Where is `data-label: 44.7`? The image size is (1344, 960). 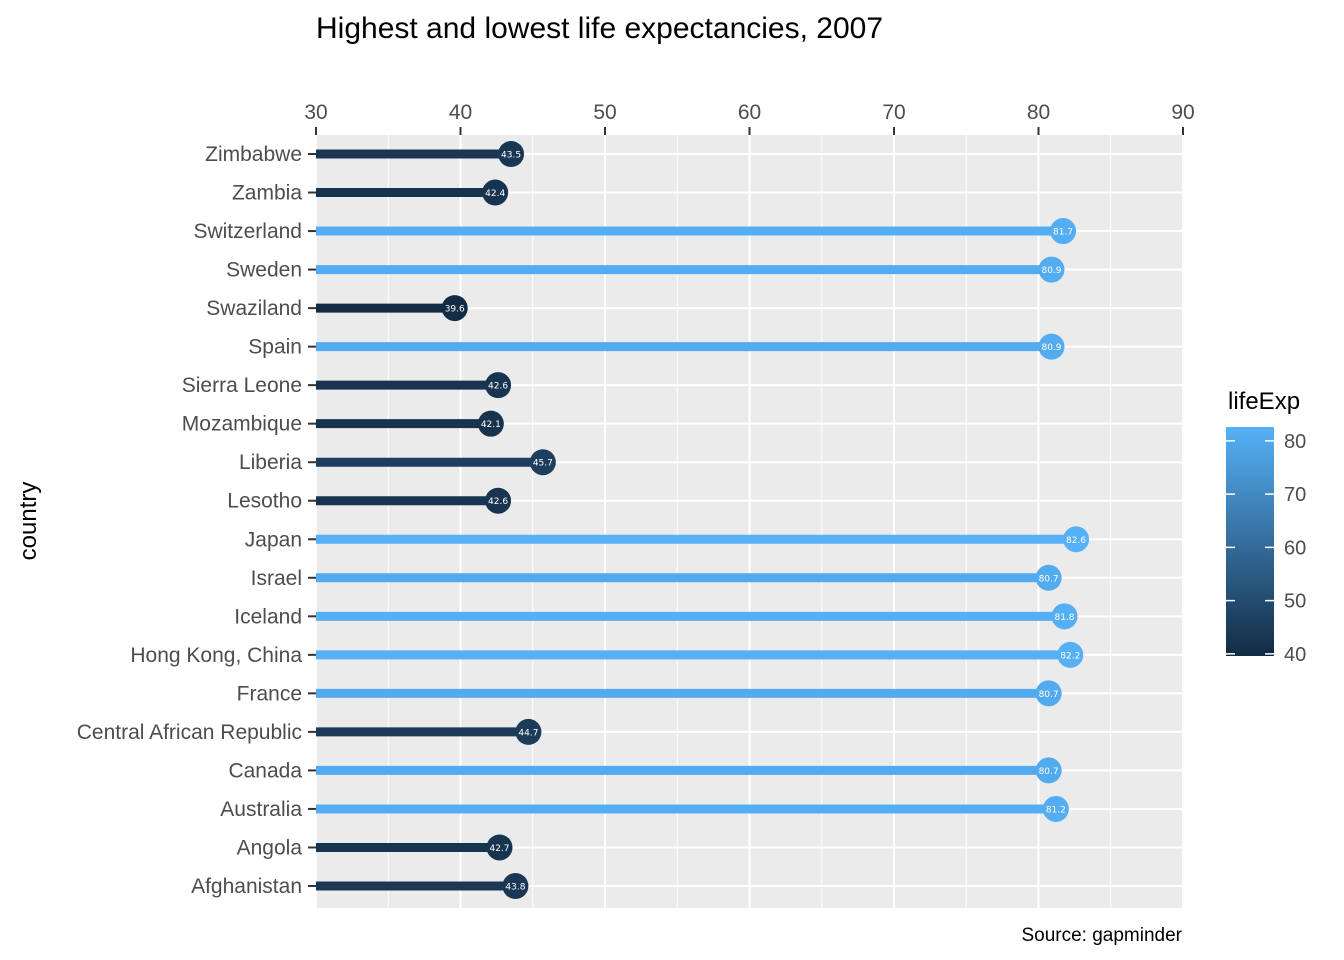 data-label: 44.7 is located at coordinates (528, 733).